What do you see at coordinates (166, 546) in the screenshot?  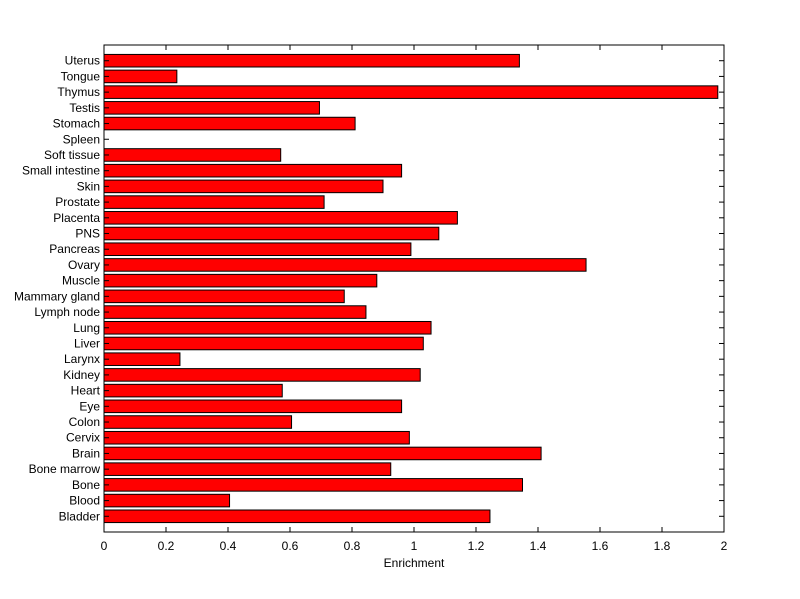 I see `x-tick-label: 0.2` at bounding box center [166, 546].